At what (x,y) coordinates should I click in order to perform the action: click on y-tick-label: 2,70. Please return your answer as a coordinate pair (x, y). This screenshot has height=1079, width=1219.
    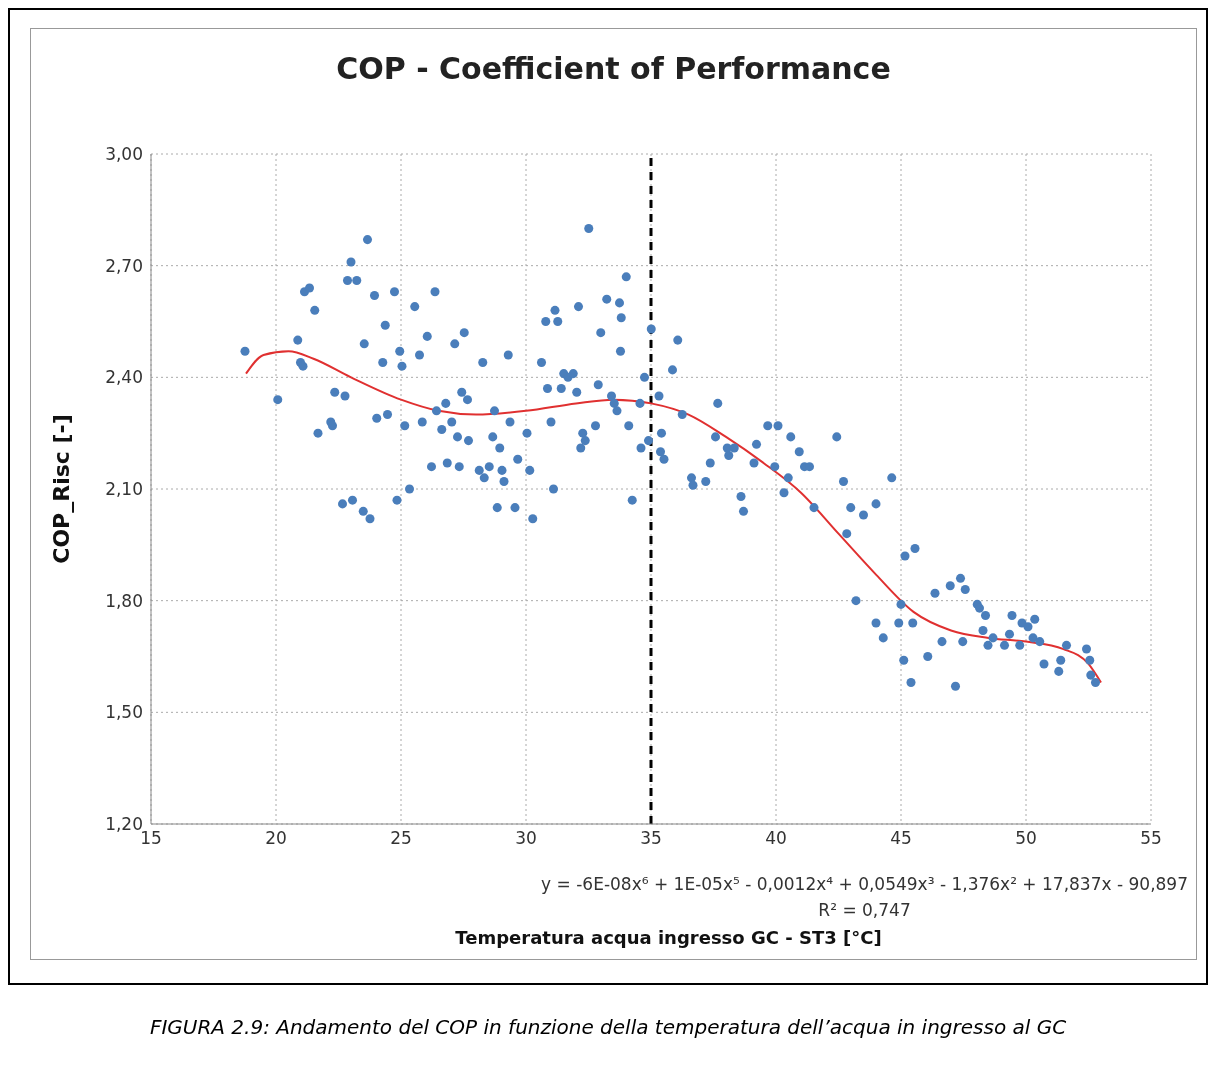
    Looking at the image, I should click on (124, 265).